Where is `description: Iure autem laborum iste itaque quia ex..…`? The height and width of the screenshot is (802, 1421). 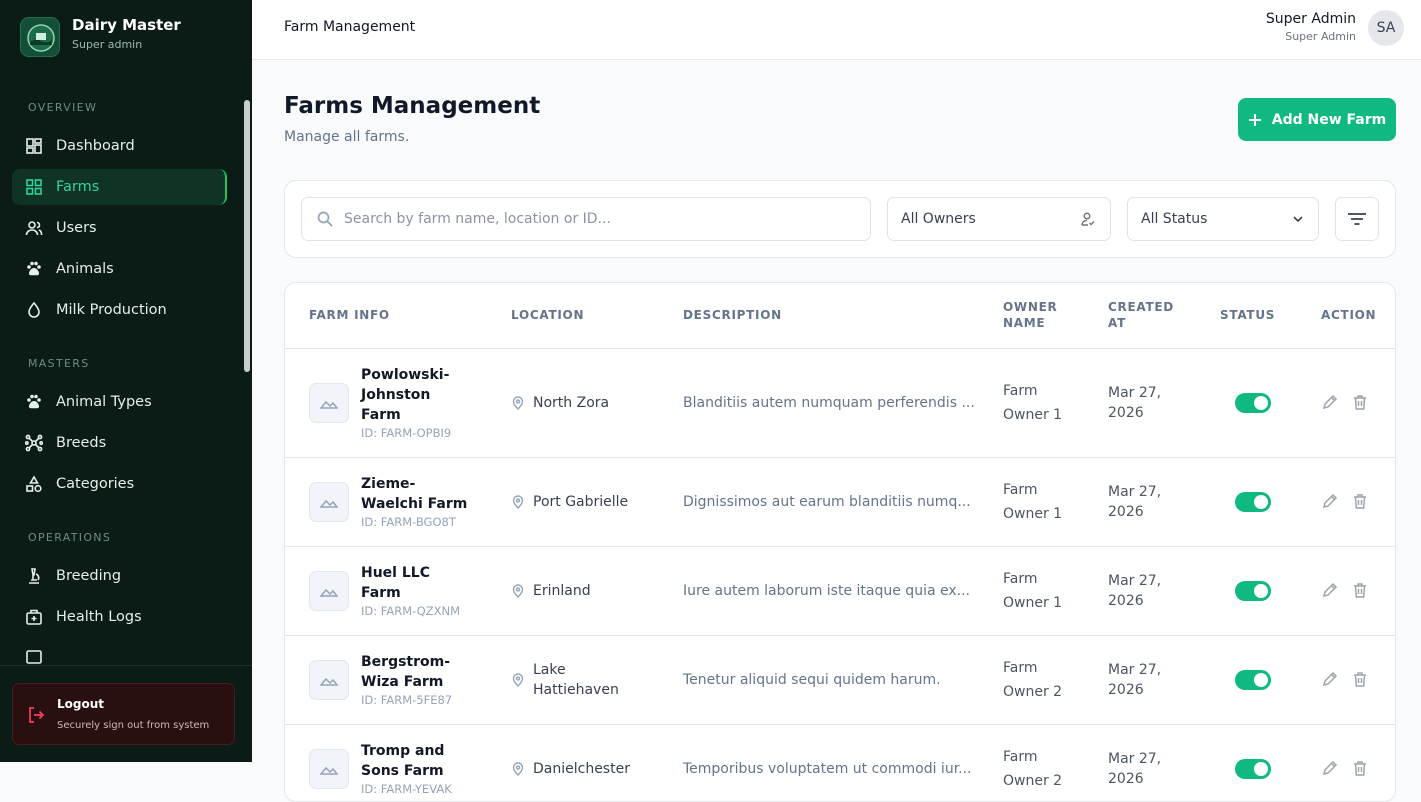
description: Iure autem laborum iste itaque quia ex..… is located at coordinates (826, 590).